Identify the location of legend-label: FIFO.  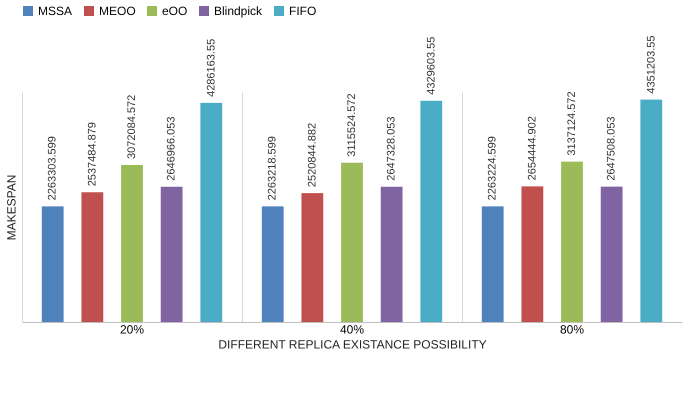
(302, 11).